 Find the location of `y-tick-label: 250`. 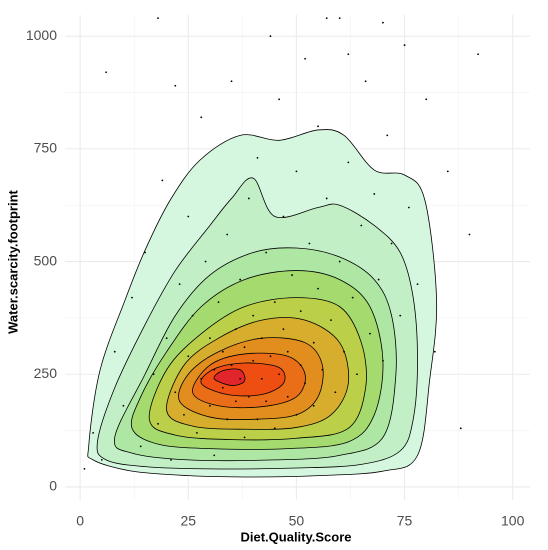

y-tick-label: 250 is located at coordinates (46, 373).